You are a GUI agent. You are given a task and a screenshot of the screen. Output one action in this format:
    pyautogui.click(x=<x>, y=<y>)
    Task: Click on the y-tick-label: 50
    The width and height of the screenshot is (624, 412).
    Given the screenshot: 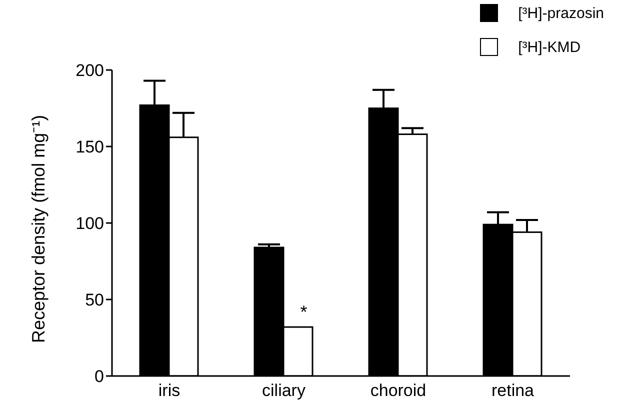 What is the action you would take?
    pyautogui.click(x=94, y=300)
    